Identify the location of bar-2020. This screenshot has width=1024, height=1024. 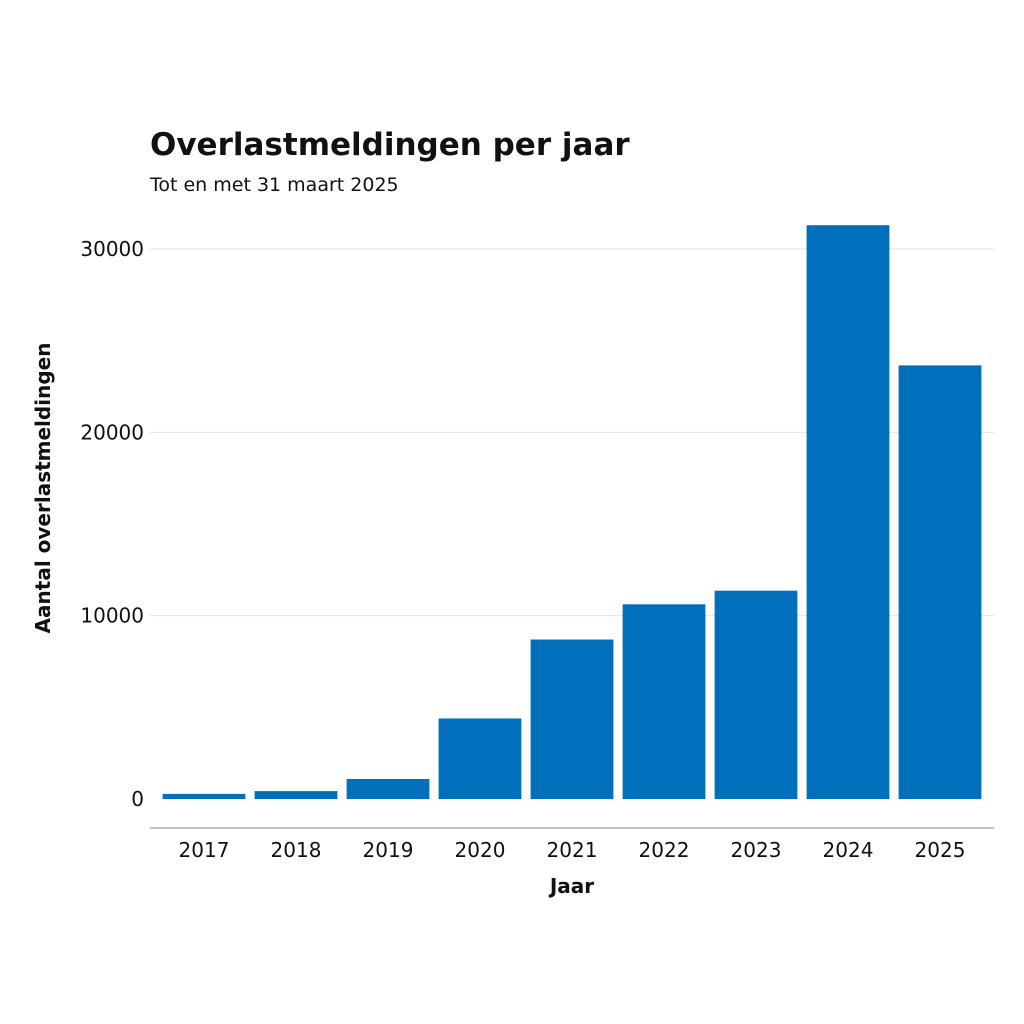
(480, 758).